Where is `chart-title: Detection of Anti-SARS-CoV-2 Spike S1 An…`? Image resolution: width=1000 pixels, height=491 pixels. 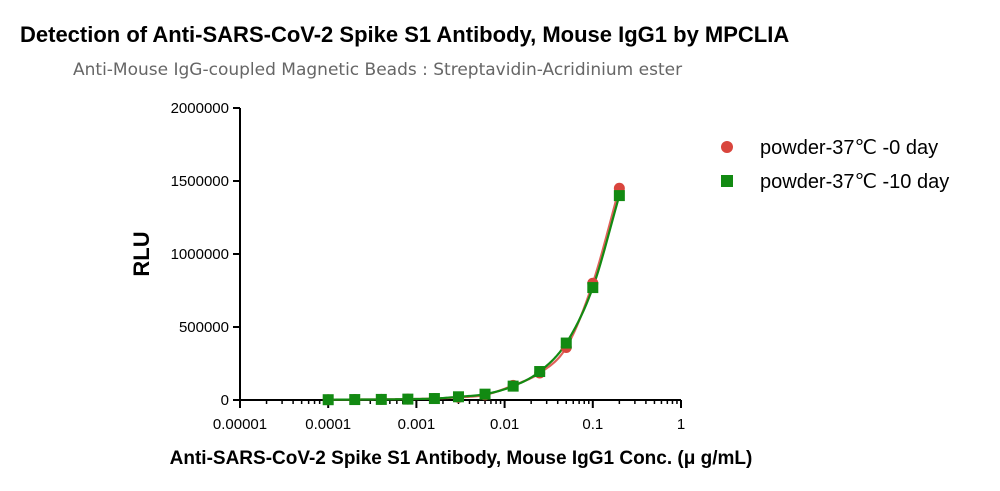
chart-title: Detection of Anti-SARS-CoV-2 Spike S1 An… is located at coordinates (405, 34).